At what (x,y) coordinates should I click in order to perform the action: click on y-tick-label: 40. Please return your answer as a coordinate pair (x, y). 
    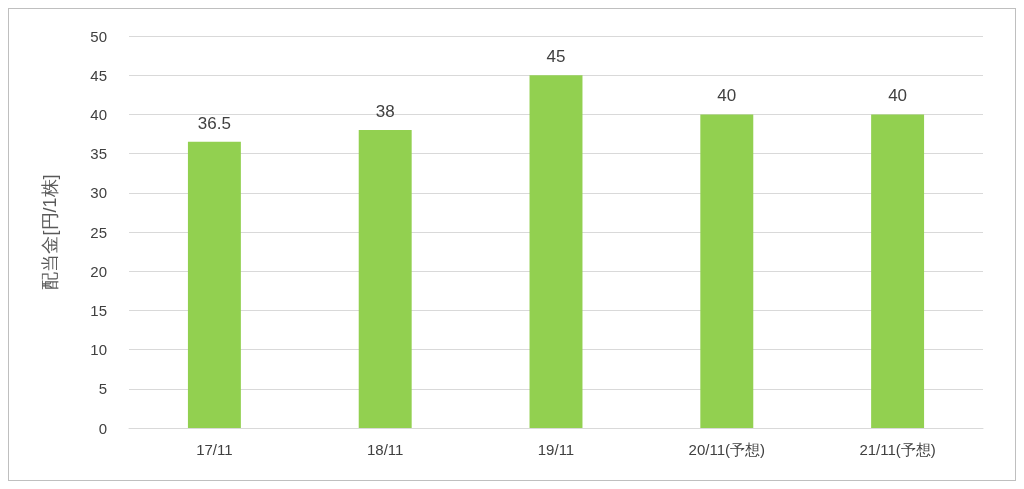
    Looking at the image, I should click on (98, 114).